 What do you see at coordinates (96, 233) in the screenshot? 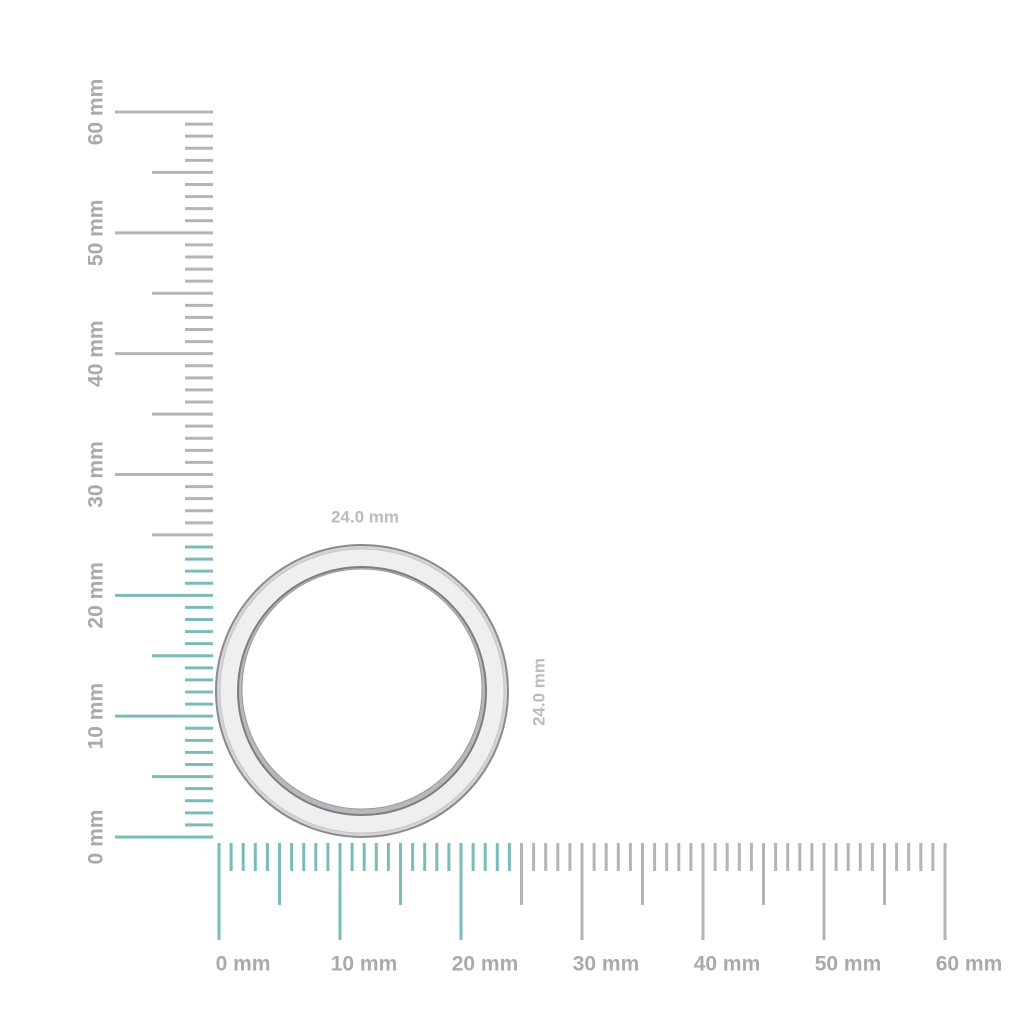
I see `y-label: 50 mm` at bounding box center [96, 233].